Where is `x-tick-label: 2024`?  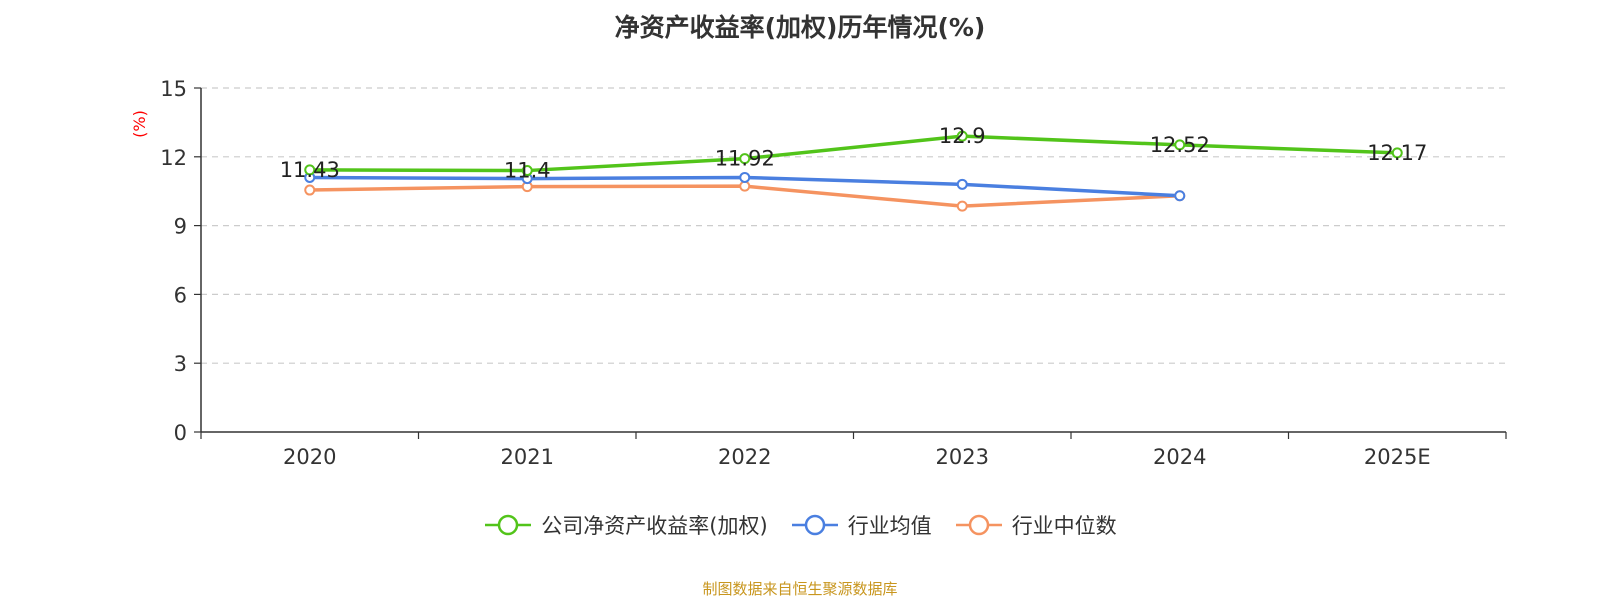 x-tick-label: 2024 is located at coordinates (1179, 457).